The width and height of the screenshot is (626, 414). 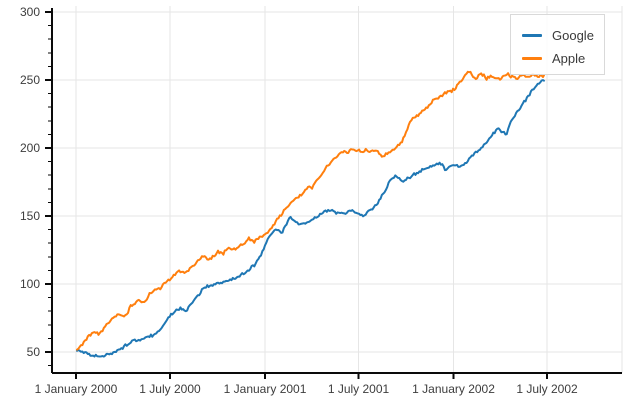 What do you see at coordinates (265, 389) in the screenshot?
I see `x-tick-label: 1 January 2001` at bounding box center [265, 389].